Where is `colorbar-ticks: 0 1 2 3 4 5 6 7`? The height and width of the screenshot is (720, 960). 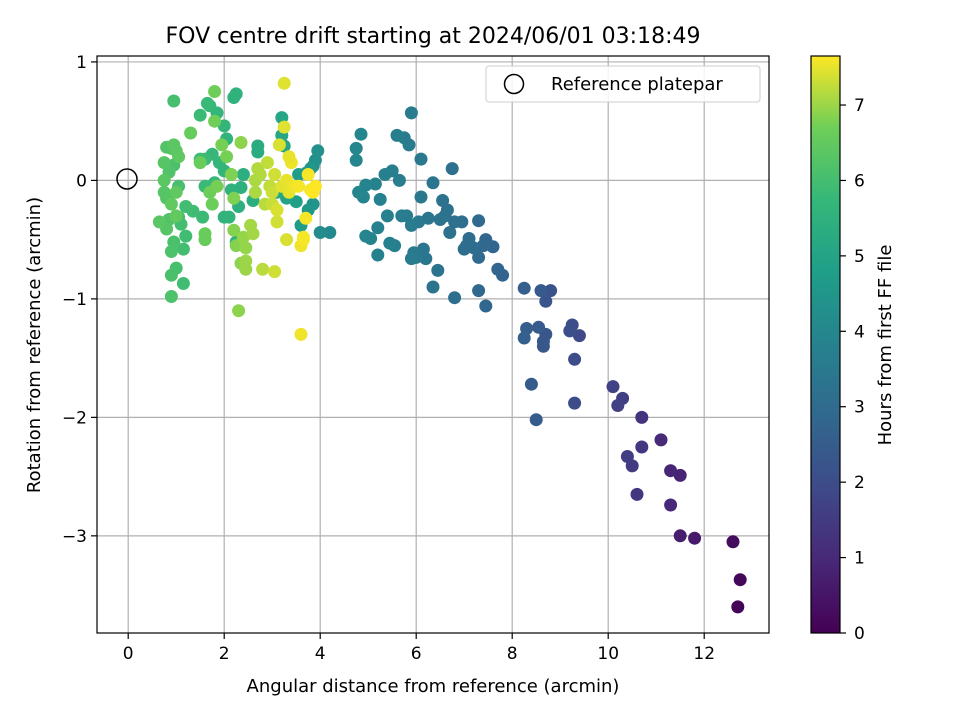
colorbar-ticks: 0 1 2 3 4 5 6 7 is located at coordinates (852, 370).